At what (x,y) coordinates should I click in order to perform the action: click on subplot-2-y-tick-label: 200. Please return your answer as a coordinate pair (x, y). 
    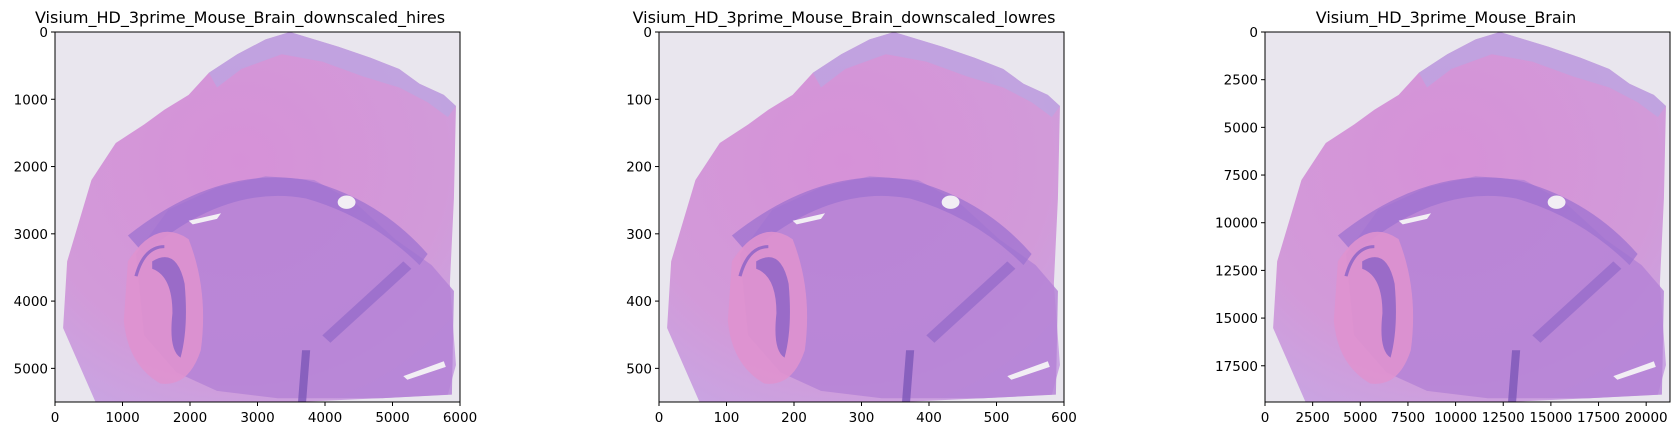
    Looking at the image, I should click on (639, 168).